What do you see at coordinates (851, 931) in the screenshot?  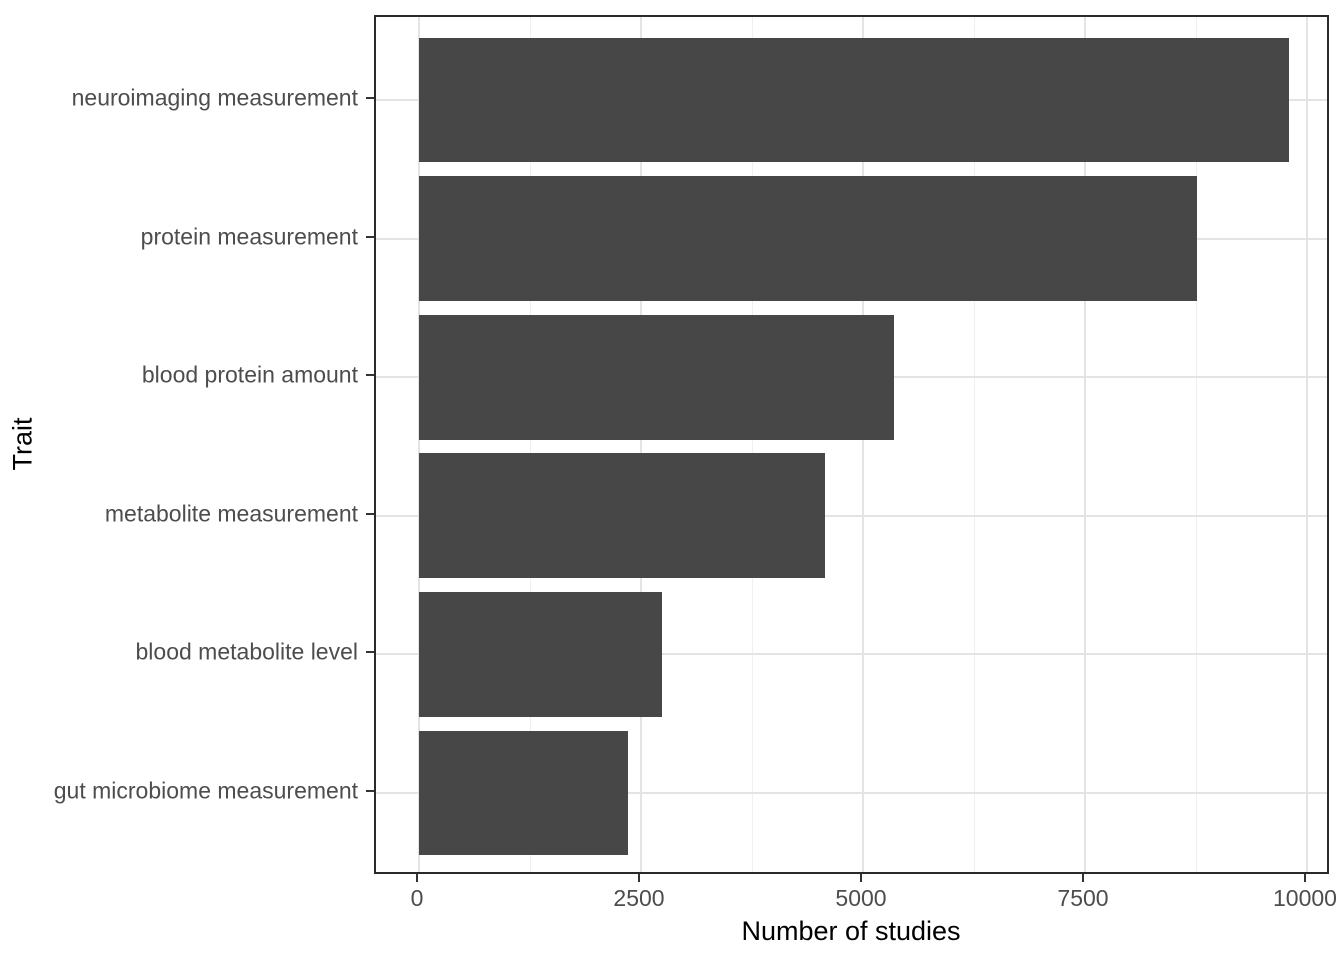 I see `x-axis-title: Number of studies` at bounding box center [851, 931].